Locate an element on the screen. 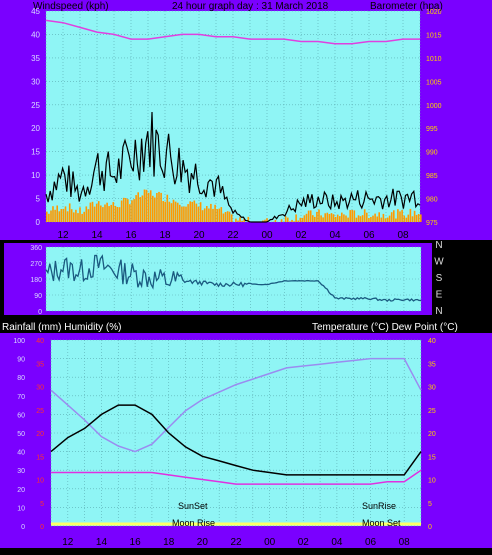 The width and height of the screenshot is (492, 555). wind-tick-label: 0 is located at coordinates (38, 222).